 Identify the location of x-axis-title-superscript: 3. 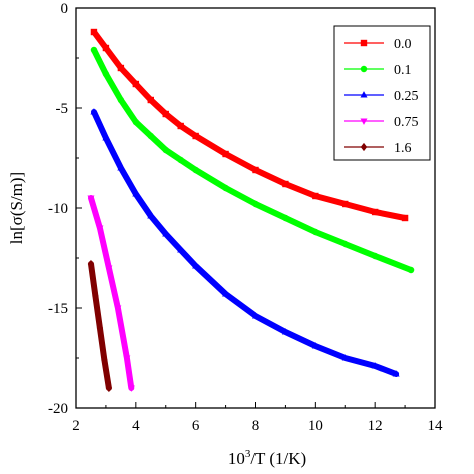
(248, 454).